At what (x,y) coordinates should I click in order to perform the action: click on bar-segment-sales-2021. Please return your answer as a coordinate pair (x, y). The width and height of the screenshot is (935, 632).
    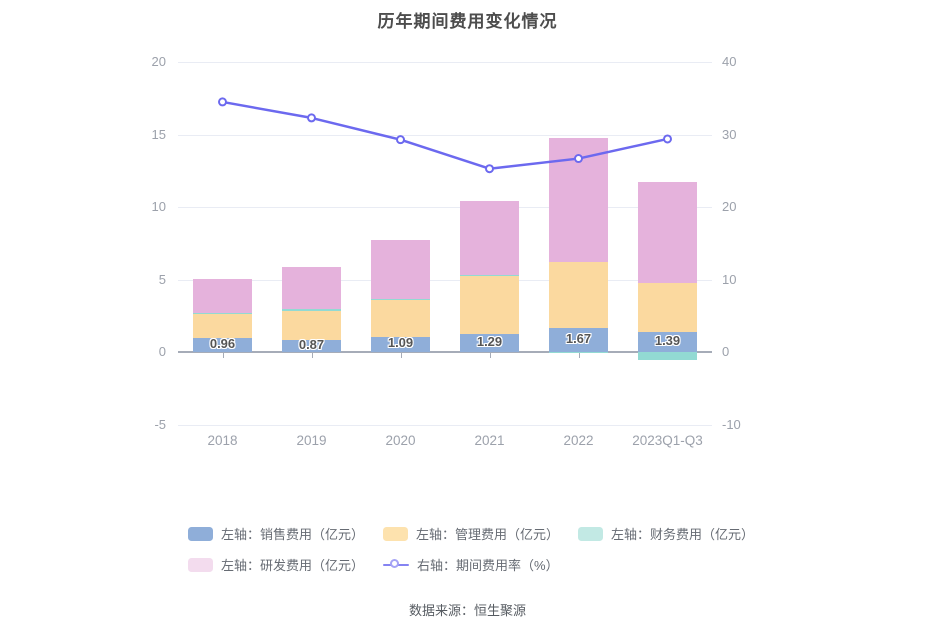
    Looking at the image, I should click on (489, 343).